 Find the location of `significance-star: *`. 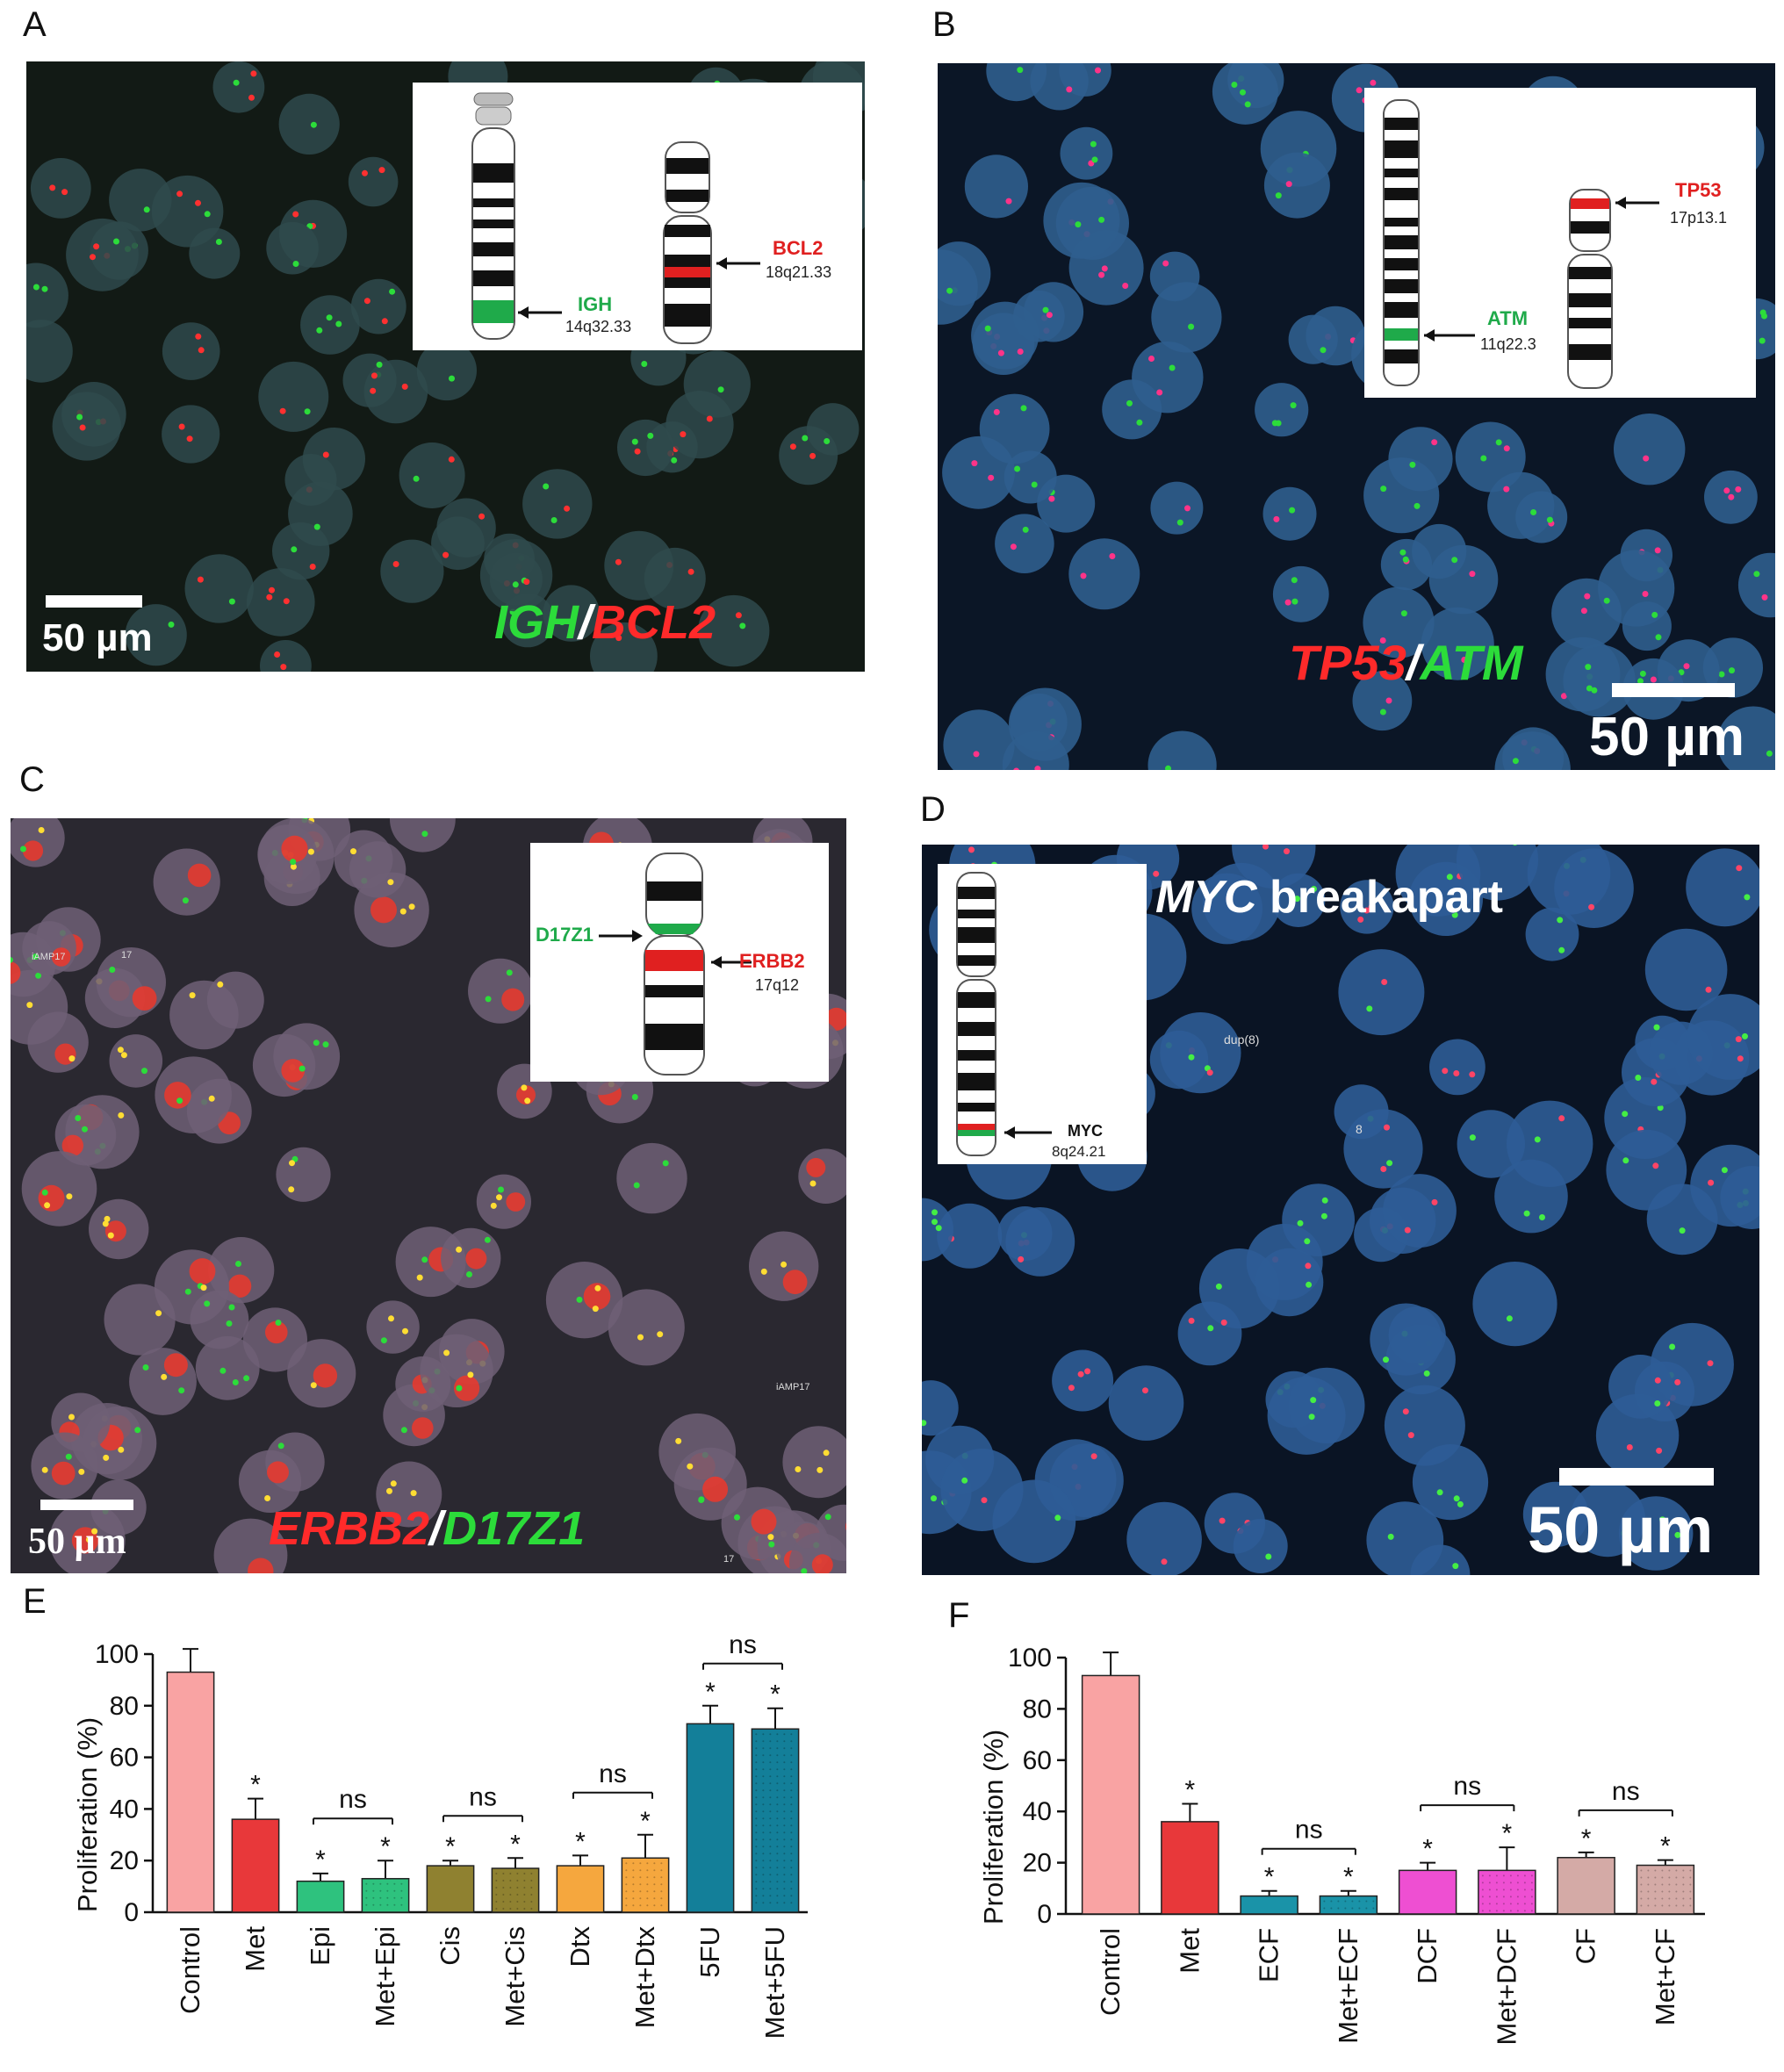

significance-star: * is located at coordinates (1190, 1789).